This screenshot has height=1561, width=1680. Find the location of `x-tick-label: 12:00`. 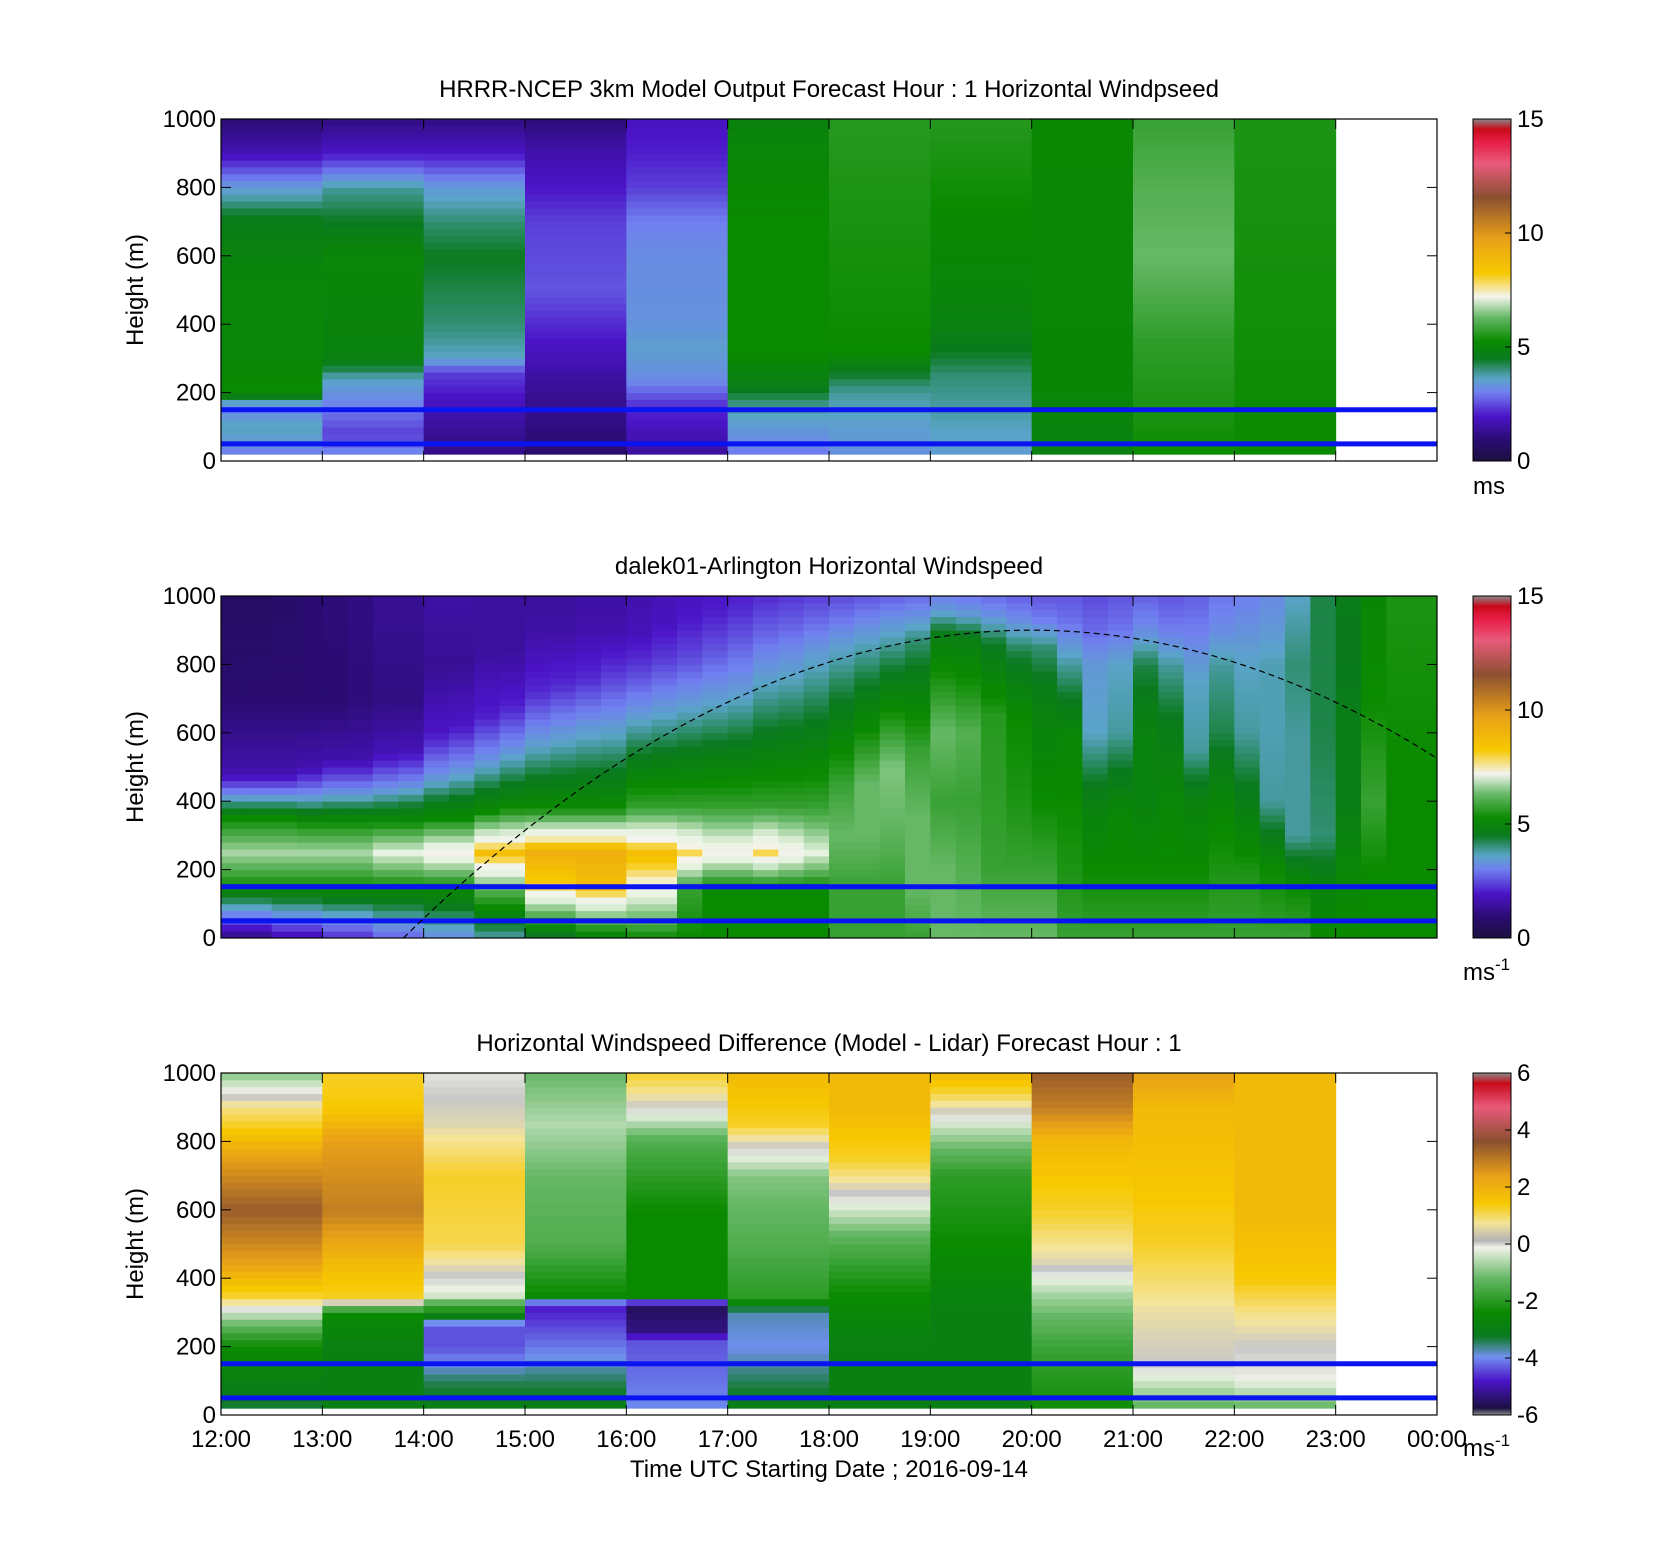

x-tick-label: 12:00 is located at coordinates (221, 1439).